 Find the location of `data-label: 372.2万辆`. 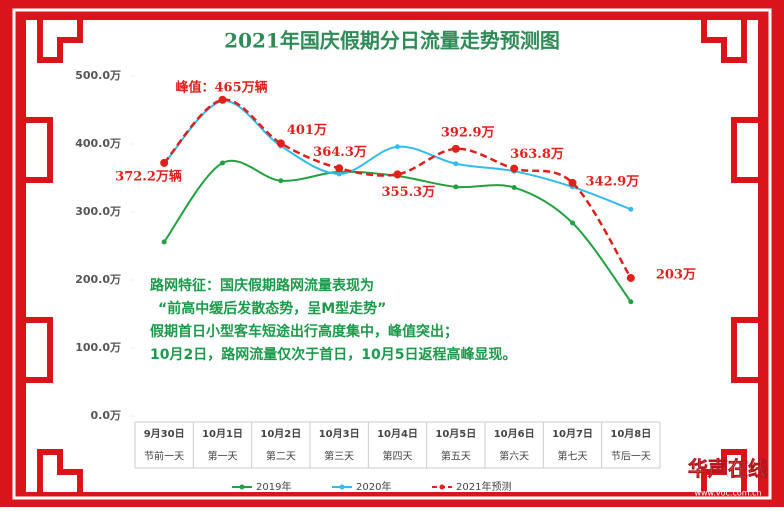

data-label: 372.2万辆 is located at coordinates (148, 176).